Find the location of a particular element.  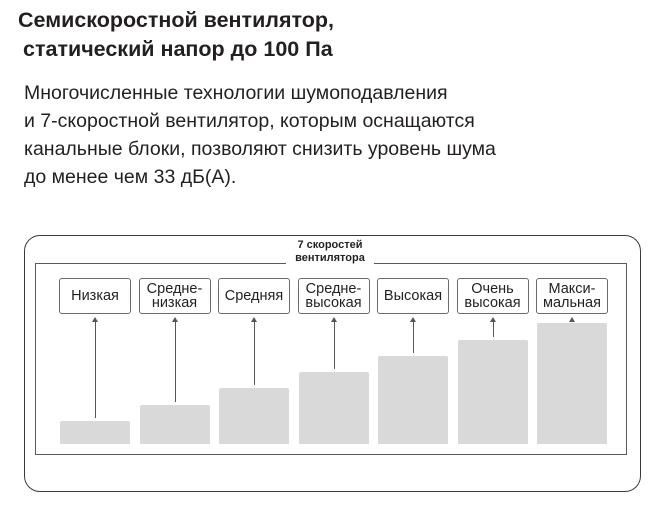

speed-label: Очень высокая is located at coordinates (492, 296).